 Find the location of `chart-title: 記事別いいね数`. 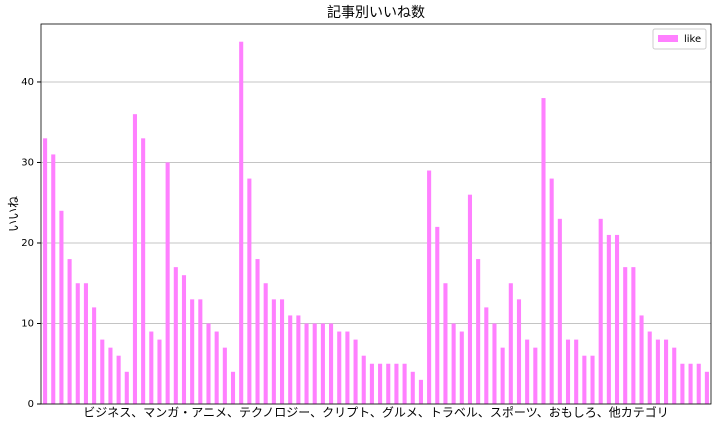

chart-title: 記事別いいね数 is located at coordinates (376, 12).